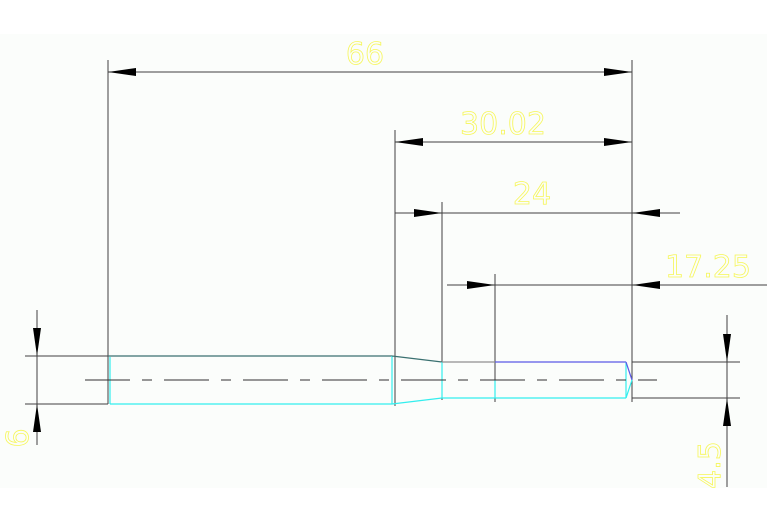 This screenshot has height=523, width=767. Describe the element at coordinates (503, 124) in the screenshot. I see `dimension-text: 30.02` at that location.